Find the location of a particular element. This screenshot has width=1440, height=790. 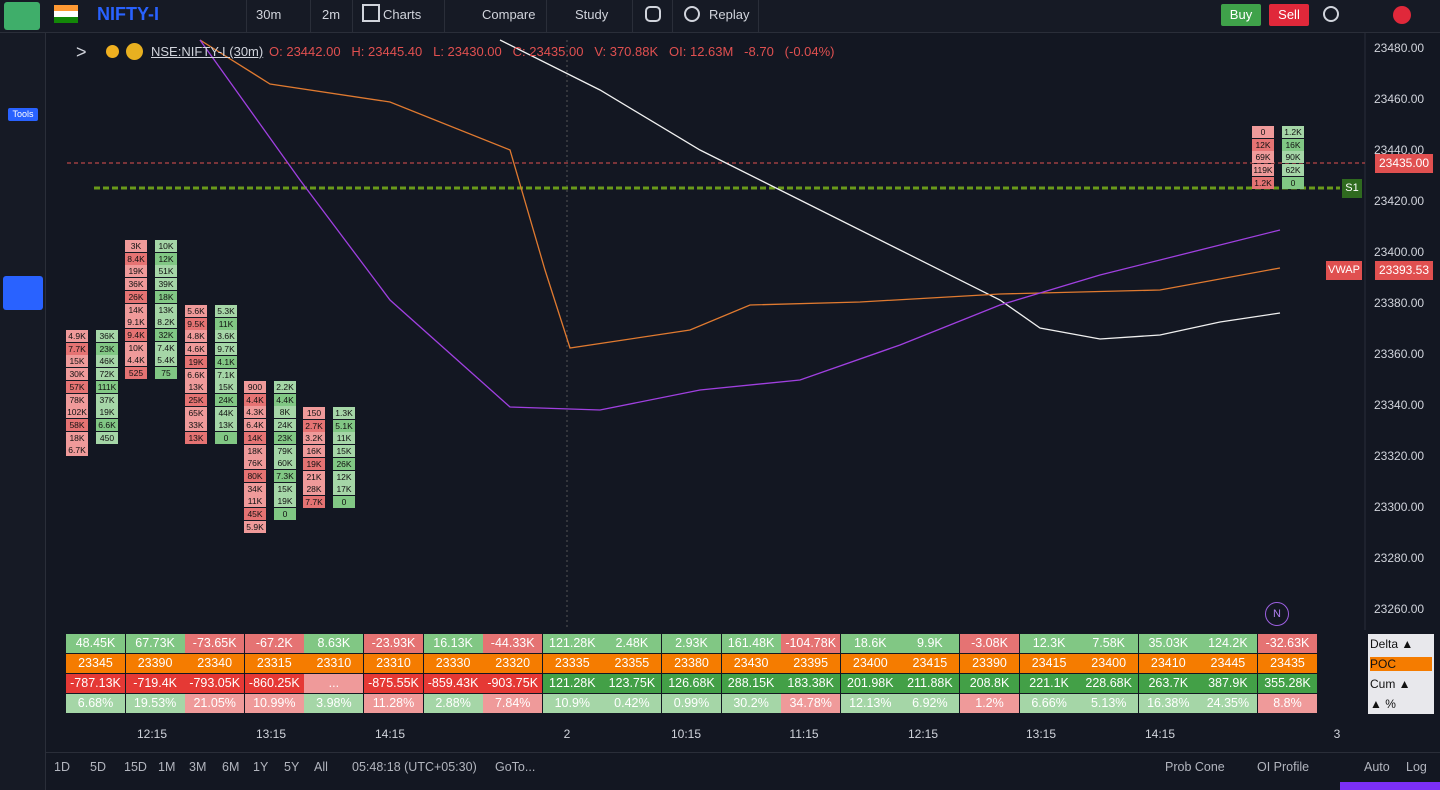

buy-volume-cell: 1.2K is located at coordinates (1293, 132).